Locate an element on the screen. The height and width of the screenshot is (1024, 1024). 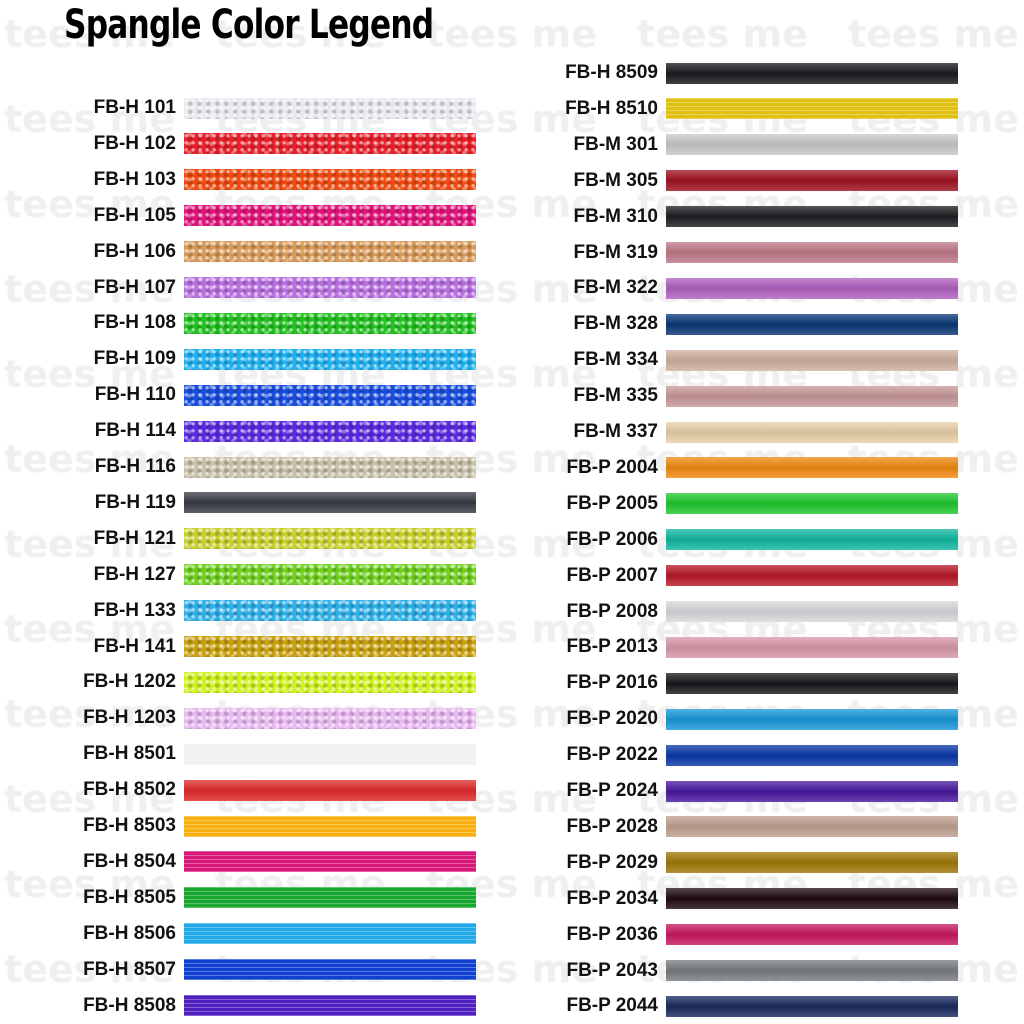
color-code-label: FB-H 102 is located at coordinates (134, 143).